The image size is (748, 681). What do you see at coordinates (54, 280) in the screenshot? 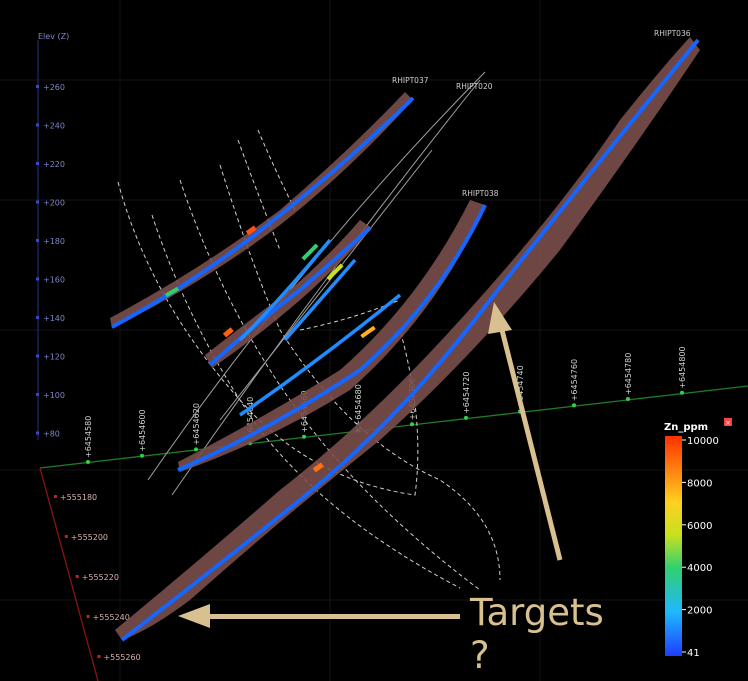
I see `elevation-tick-label: +160` at bounding box center [54, 280].